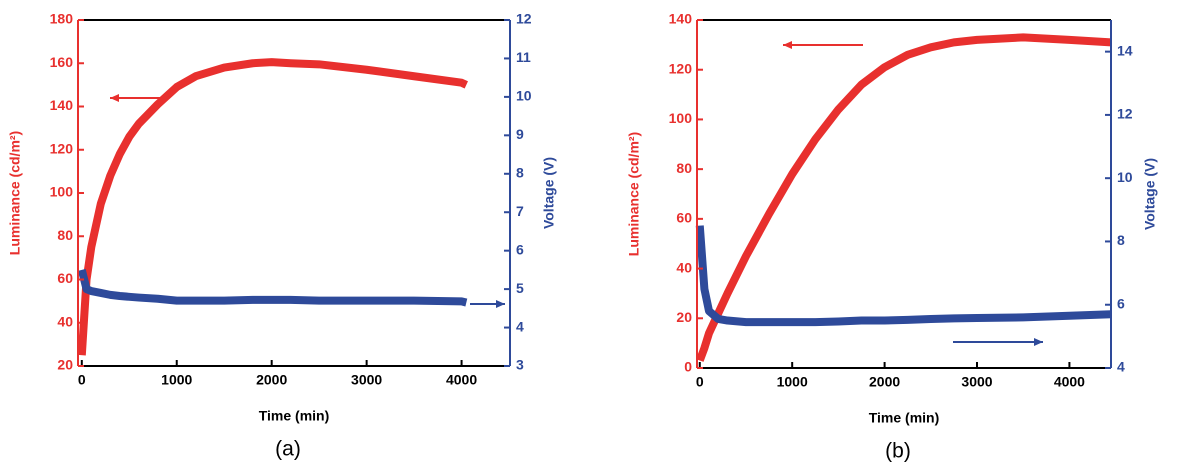  Describe the element at coordinates (520, 134) in the screenshot. I see `y2-tick-label: 9` at that location.